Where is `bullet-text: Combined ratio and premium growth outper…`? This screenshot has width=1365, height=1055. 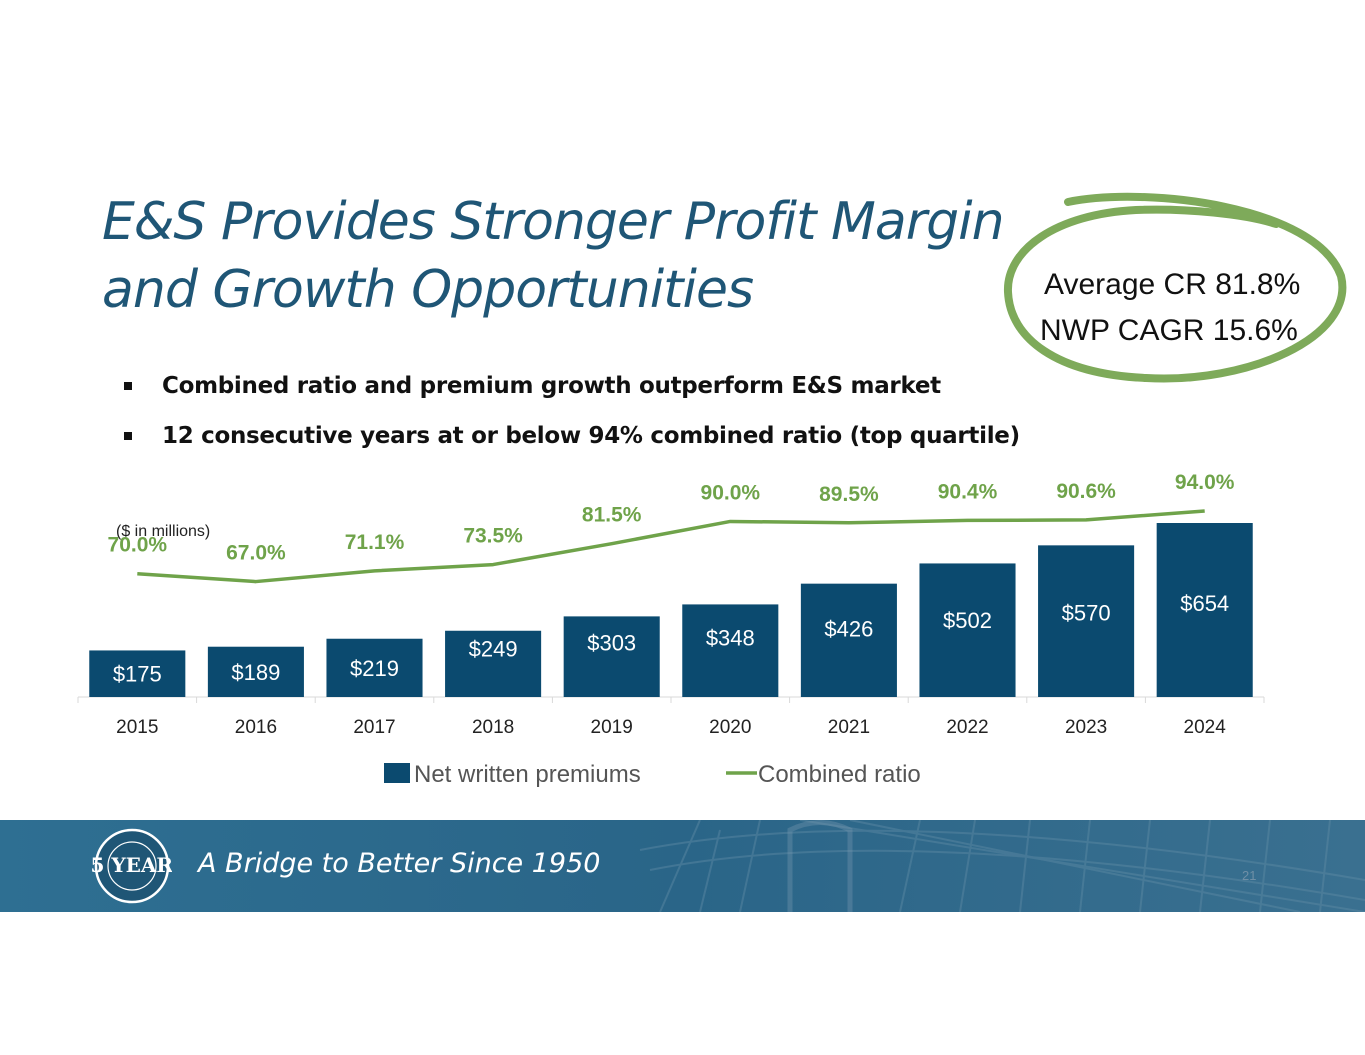 bullet-text: Combined ratio and premium growth outper… is located at coordinates (551, 386).